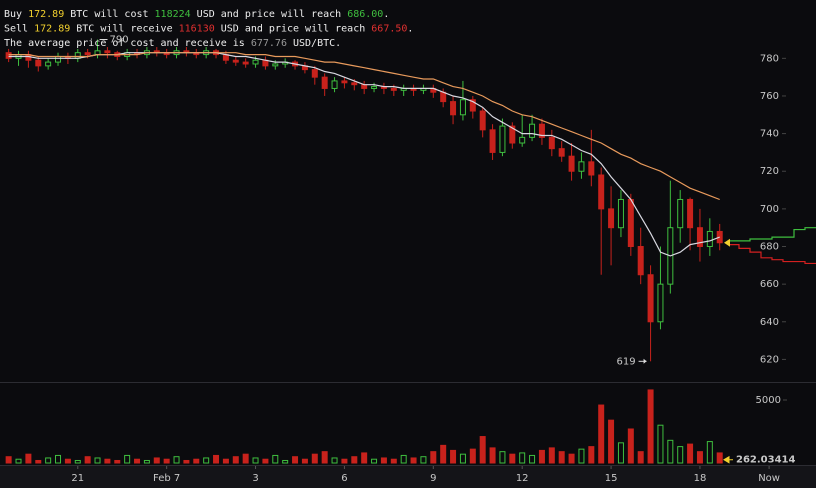 The width and height of the screenshot is (816, 488). Describe the element at coordinates (52, 29) in the screenshot. I see `info-text: 172.89` at that location.